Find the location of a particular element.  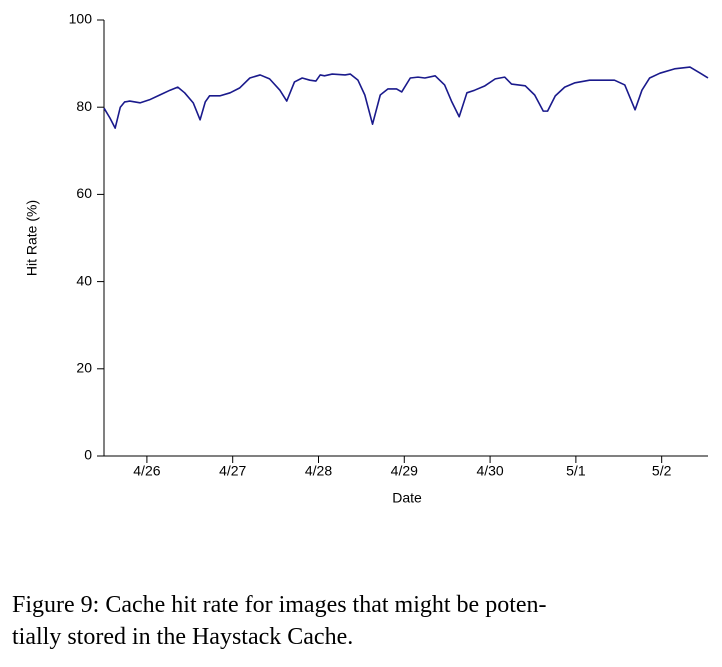

y-axis-label: Hit Rate (%) is located at coordinates (32, 238).